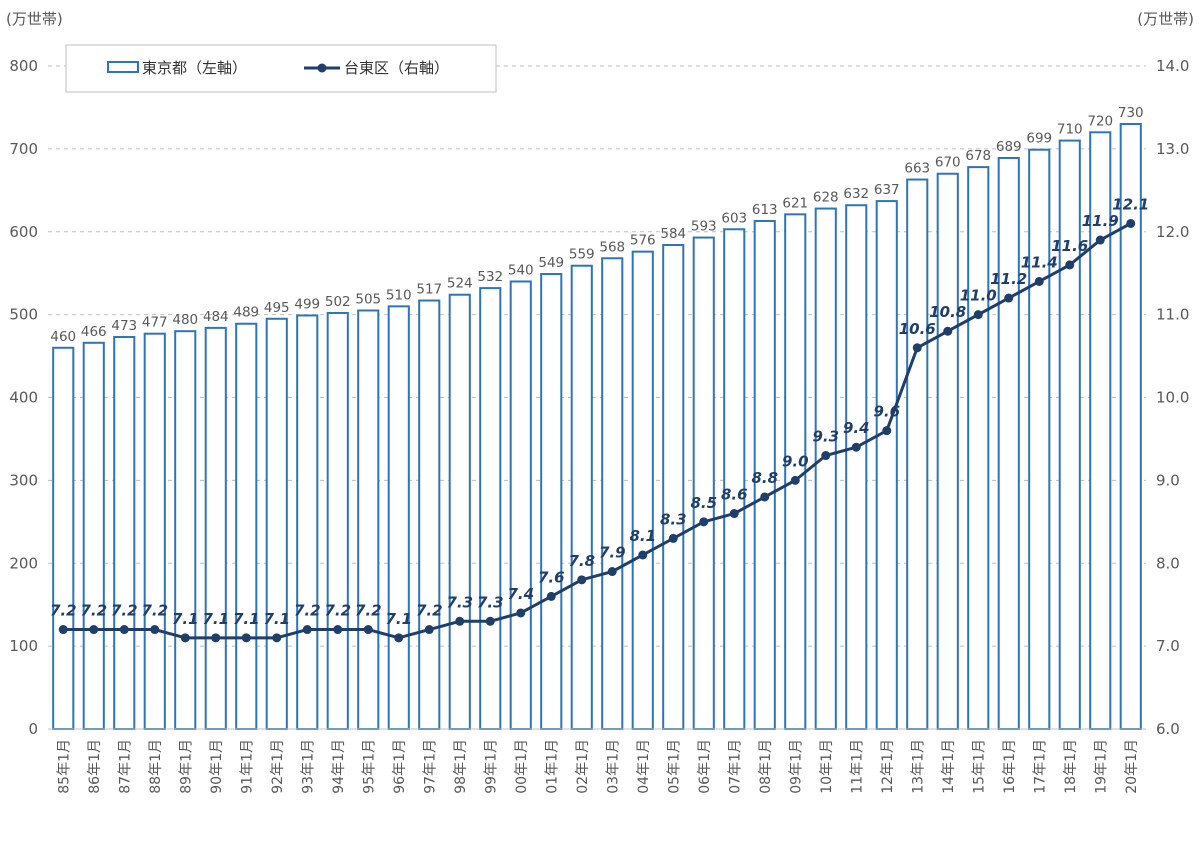  I want to click on line-value-label: 7.8, so click(581, 561).